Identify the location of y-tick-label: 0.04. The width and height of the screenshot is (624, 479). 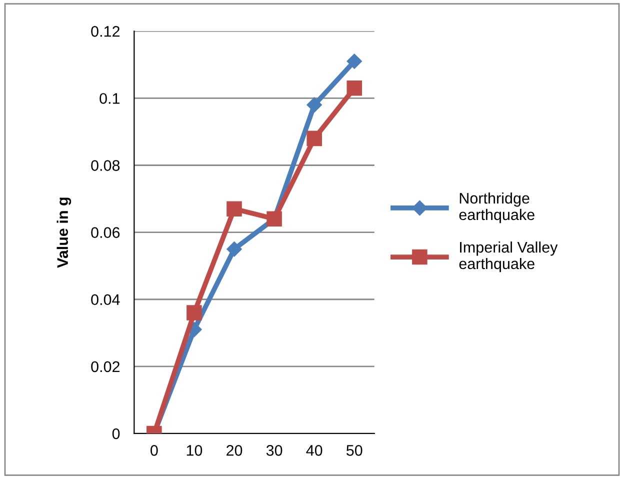
(105, 300).